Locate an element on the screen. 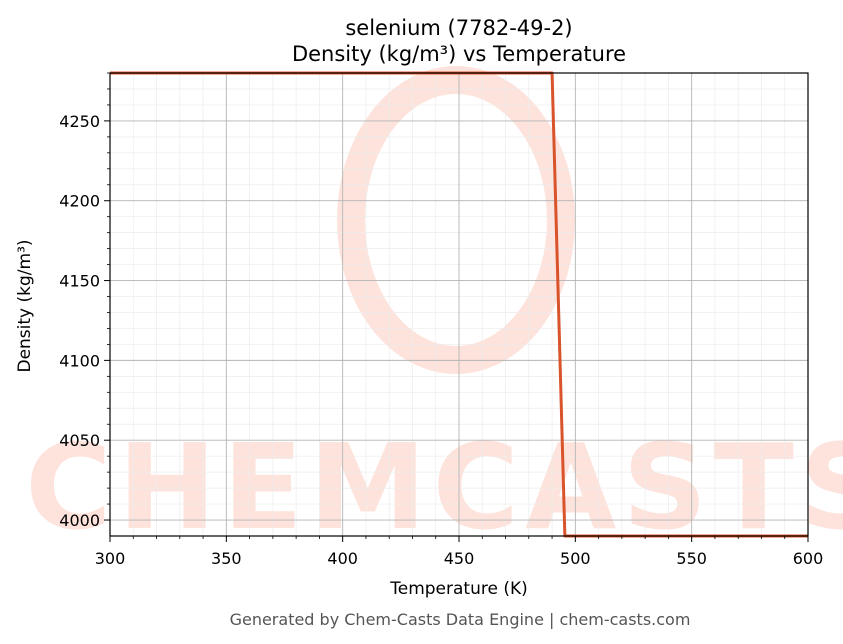 This screenshot has height=644, width=843. x-tick-label: 600 is located at coordinates (808, 558).